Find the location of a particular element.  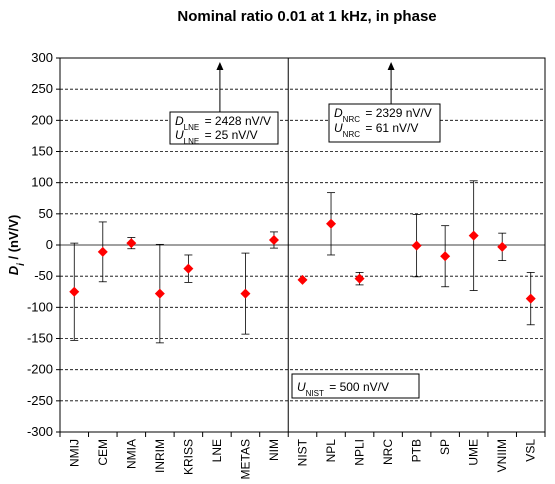

x-tick-label: LNE is located at coordinates (217, 450).